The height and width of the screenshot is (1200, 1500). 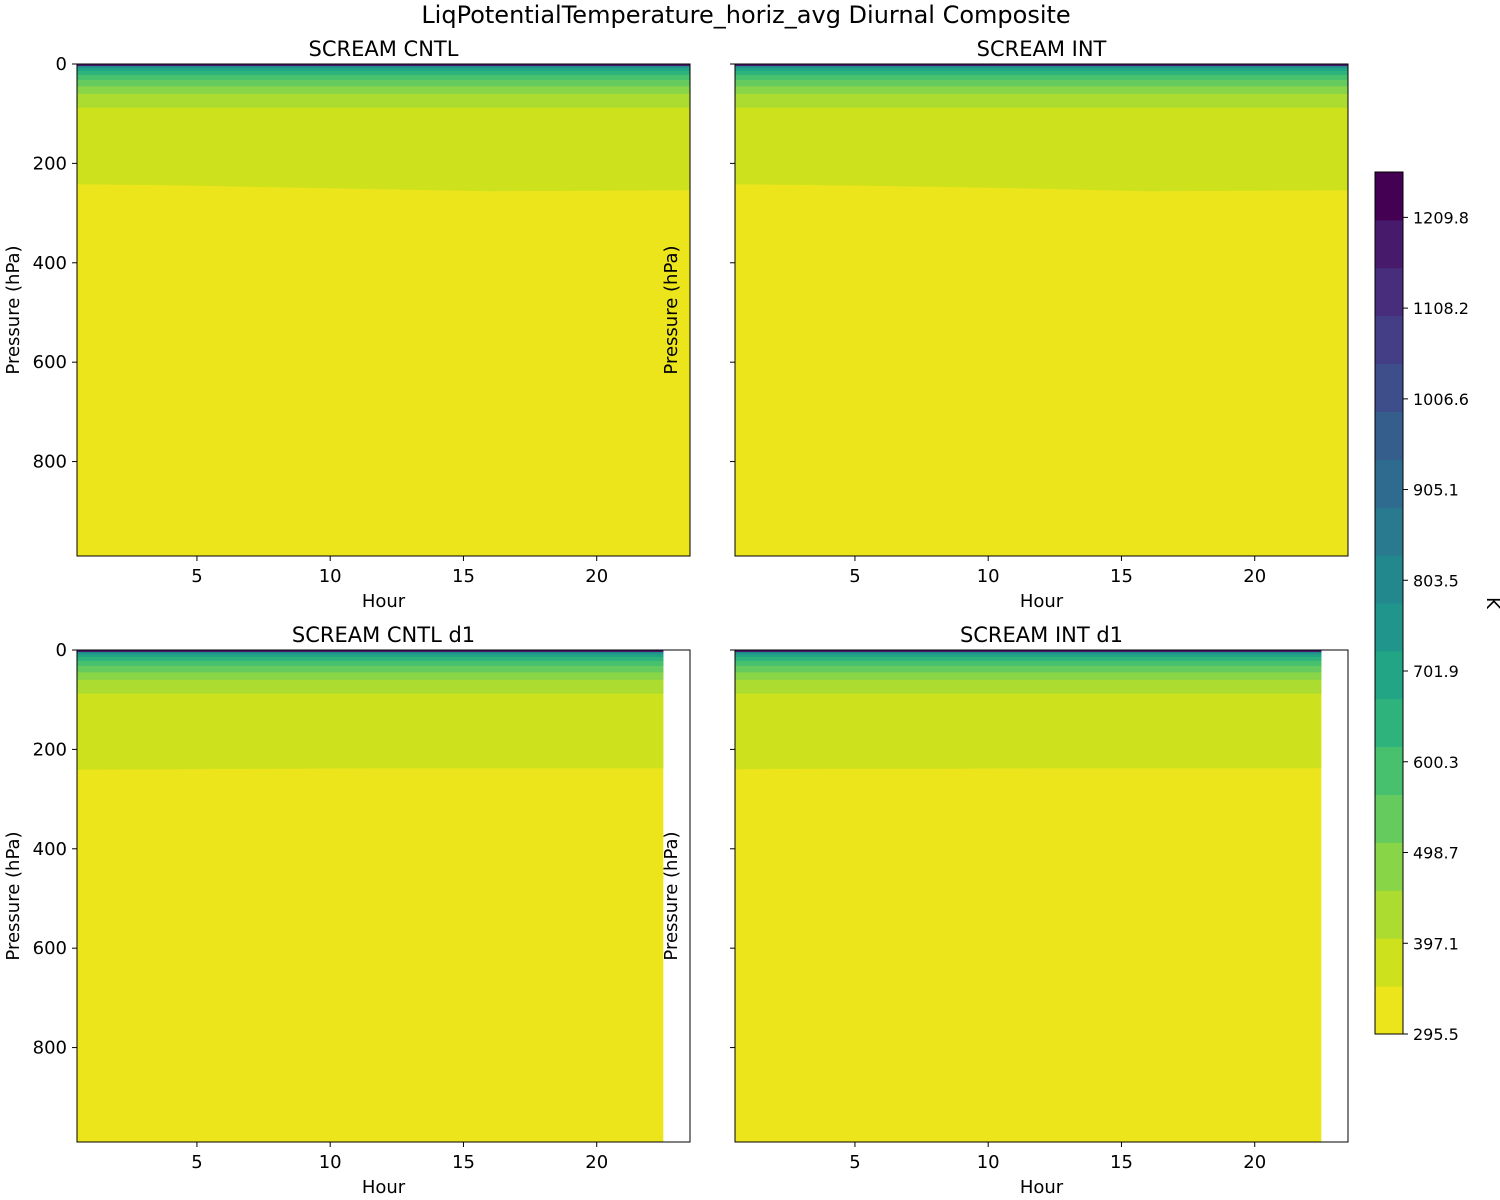 What do you see at coordinates (1042, 49) in the screenshot?
I see `panel-title: SCREAM INT` at bounding box center [1042, 49].